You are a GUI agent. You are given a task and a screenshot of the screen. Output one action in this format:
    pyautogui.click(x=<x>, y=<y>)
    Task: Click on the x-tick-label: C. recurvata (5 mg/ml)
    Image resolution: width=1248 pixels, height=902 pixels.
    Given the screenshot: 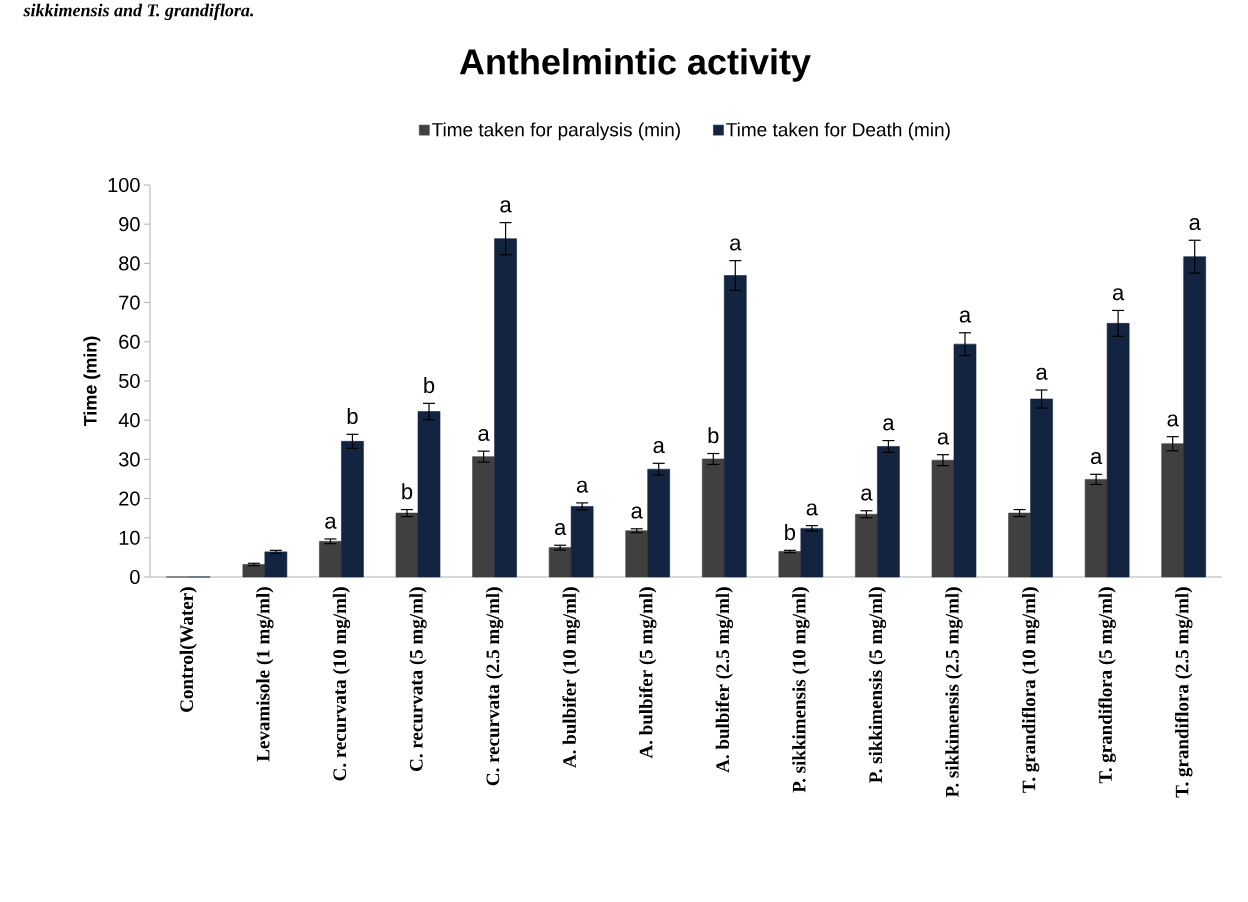 What is the action you would take?
    pyautogui.click(x=418, y=679)
    